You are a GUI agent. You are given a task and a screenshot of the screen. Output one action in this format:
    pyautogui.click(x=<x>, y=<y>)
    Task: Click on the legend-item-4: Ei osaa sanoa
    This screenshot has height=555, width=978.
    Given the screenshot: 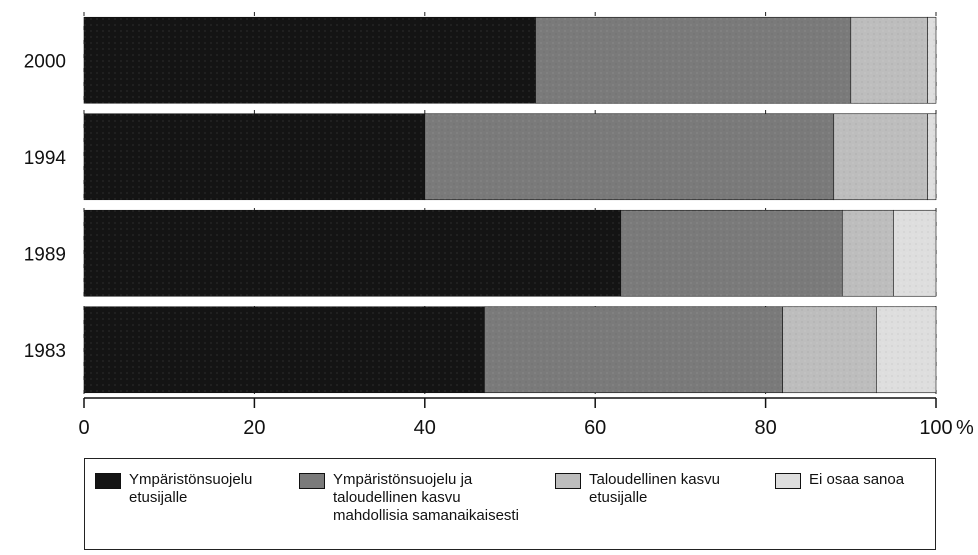 What is the action you would take?
    pyautogui.click(x=839, y=480)
    